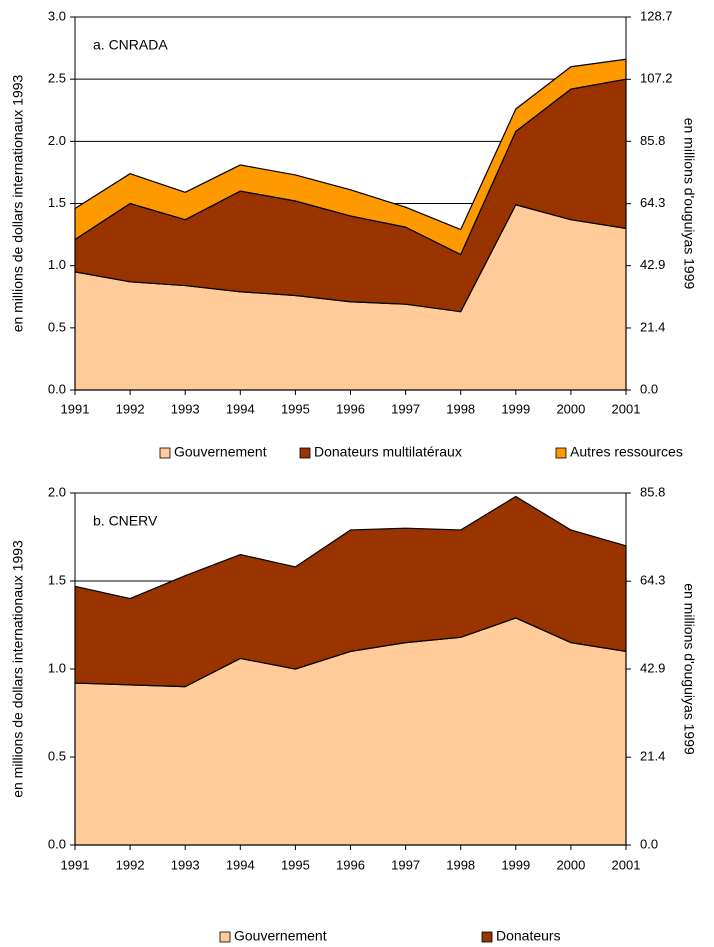 This screenshot has width=714, height=947. I want to click on chart-title: b. CNERV, so click(125, 521).